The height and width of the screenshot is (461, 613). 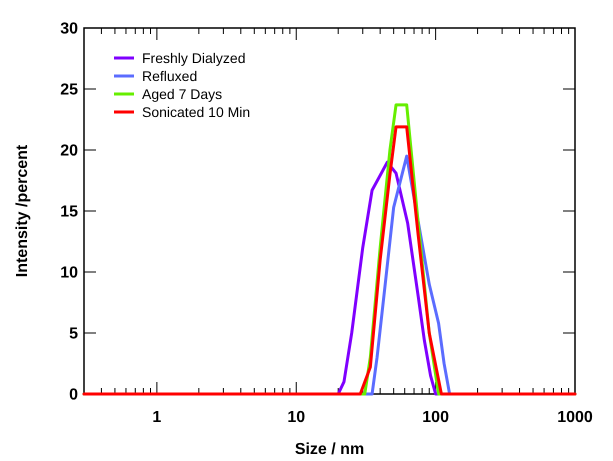 I want to click on legend-label: Sonicated 10 Min, so click(x=196, y=112).